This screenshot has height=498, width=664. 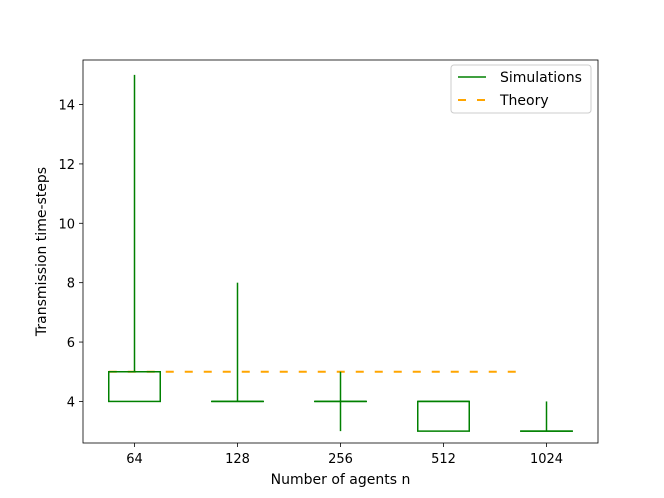 What do you see at coordinates (42, 252) in the screenshot?
I see `y-axis-label: Transmission time-steps` at bounding box center [42, 252].